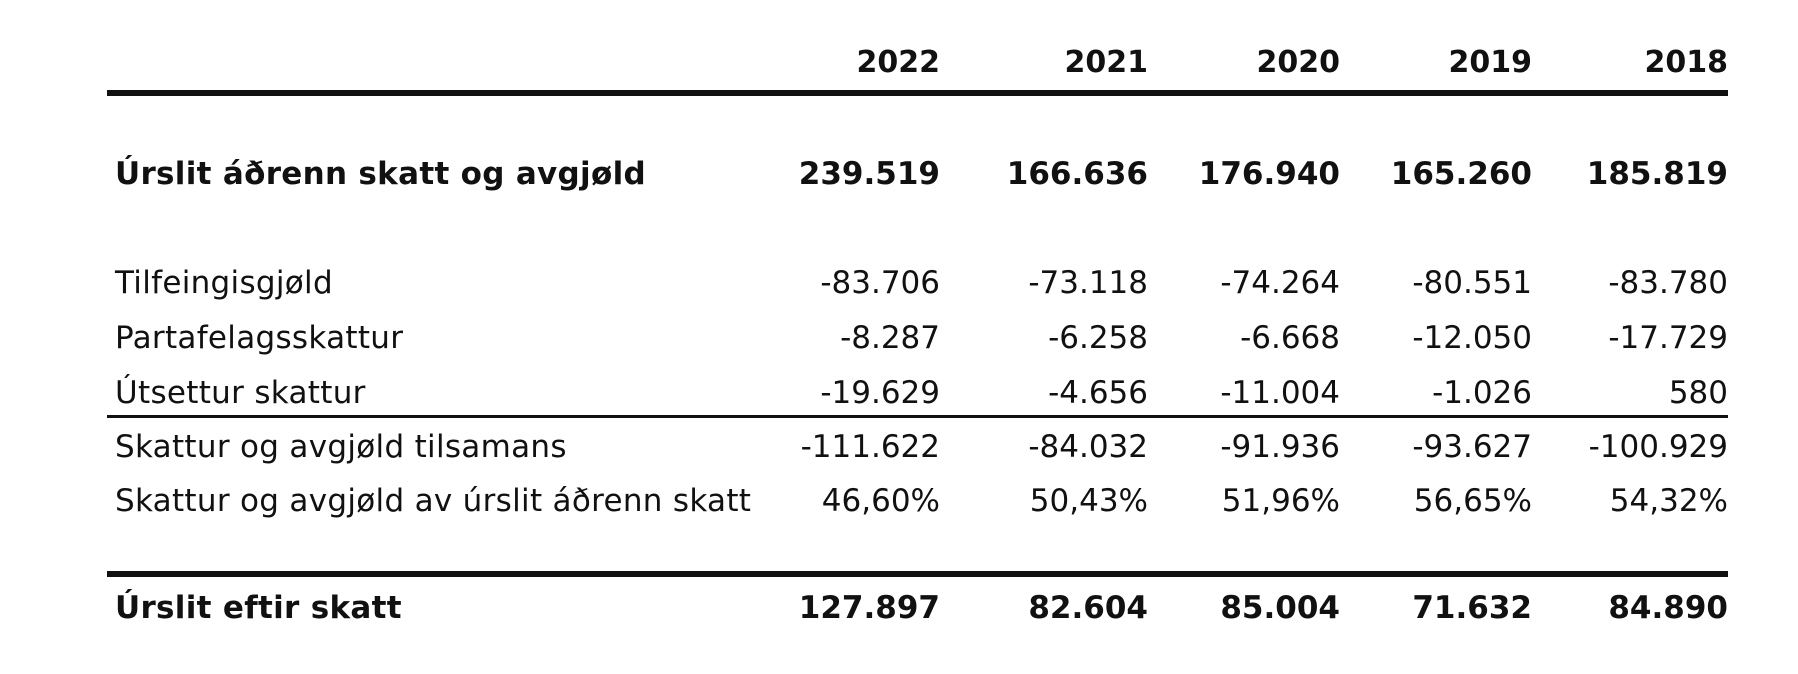  I want to click on year-header-2019: 2019, so click(1490, 62).